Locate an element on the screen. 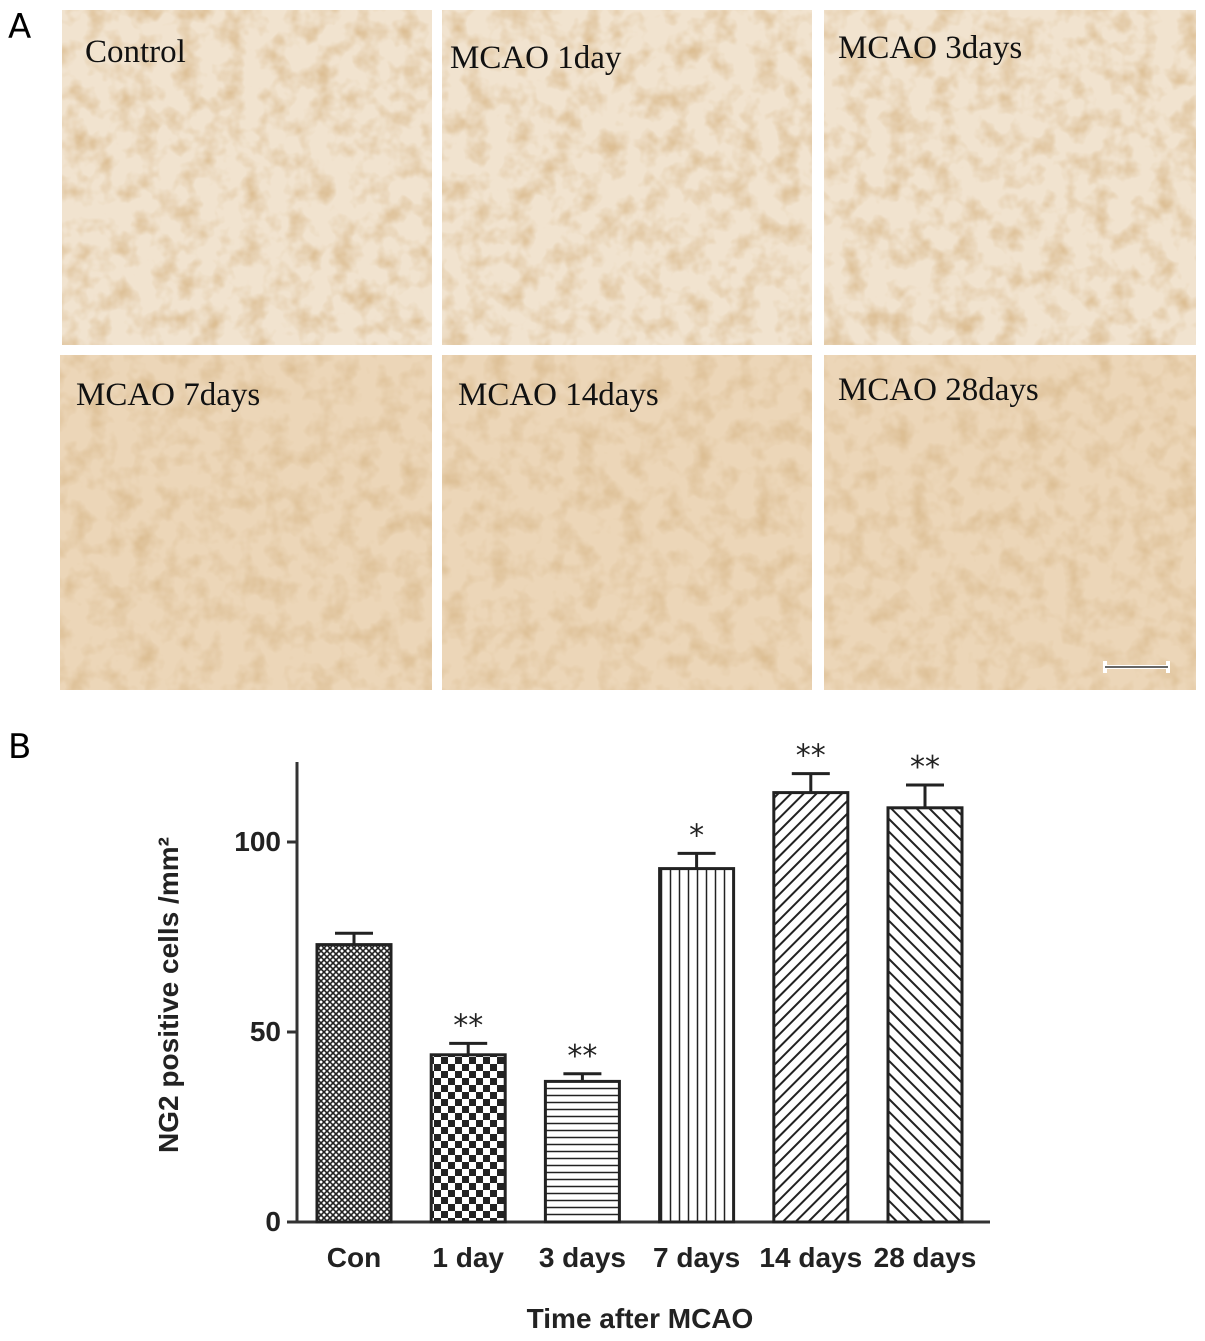 The height and width of the screenshot is (1341, 1205). y-tick-label: 100 is located at coordinates (257, 841).